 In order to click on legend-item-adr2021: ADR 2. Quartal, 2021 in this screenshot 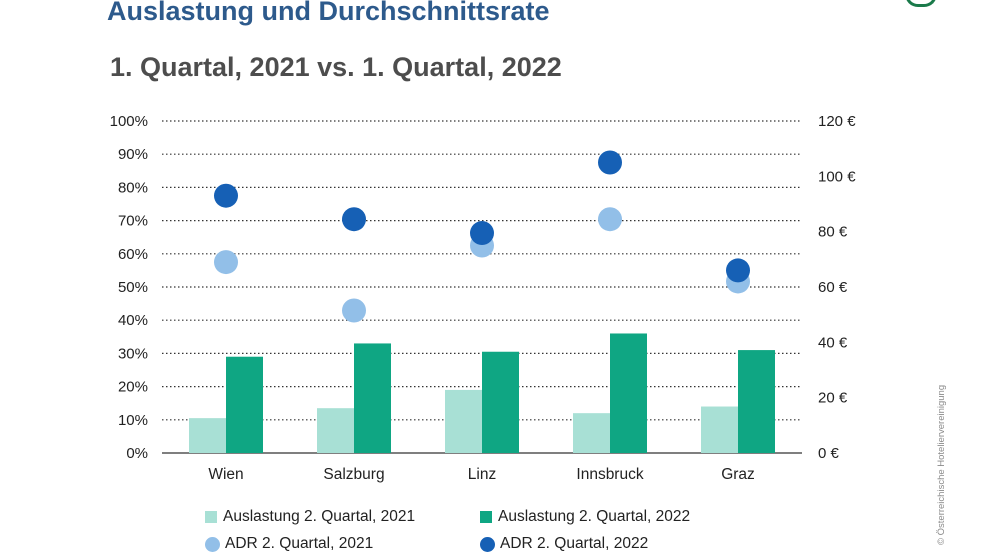, I will do `click(342, 544)`.